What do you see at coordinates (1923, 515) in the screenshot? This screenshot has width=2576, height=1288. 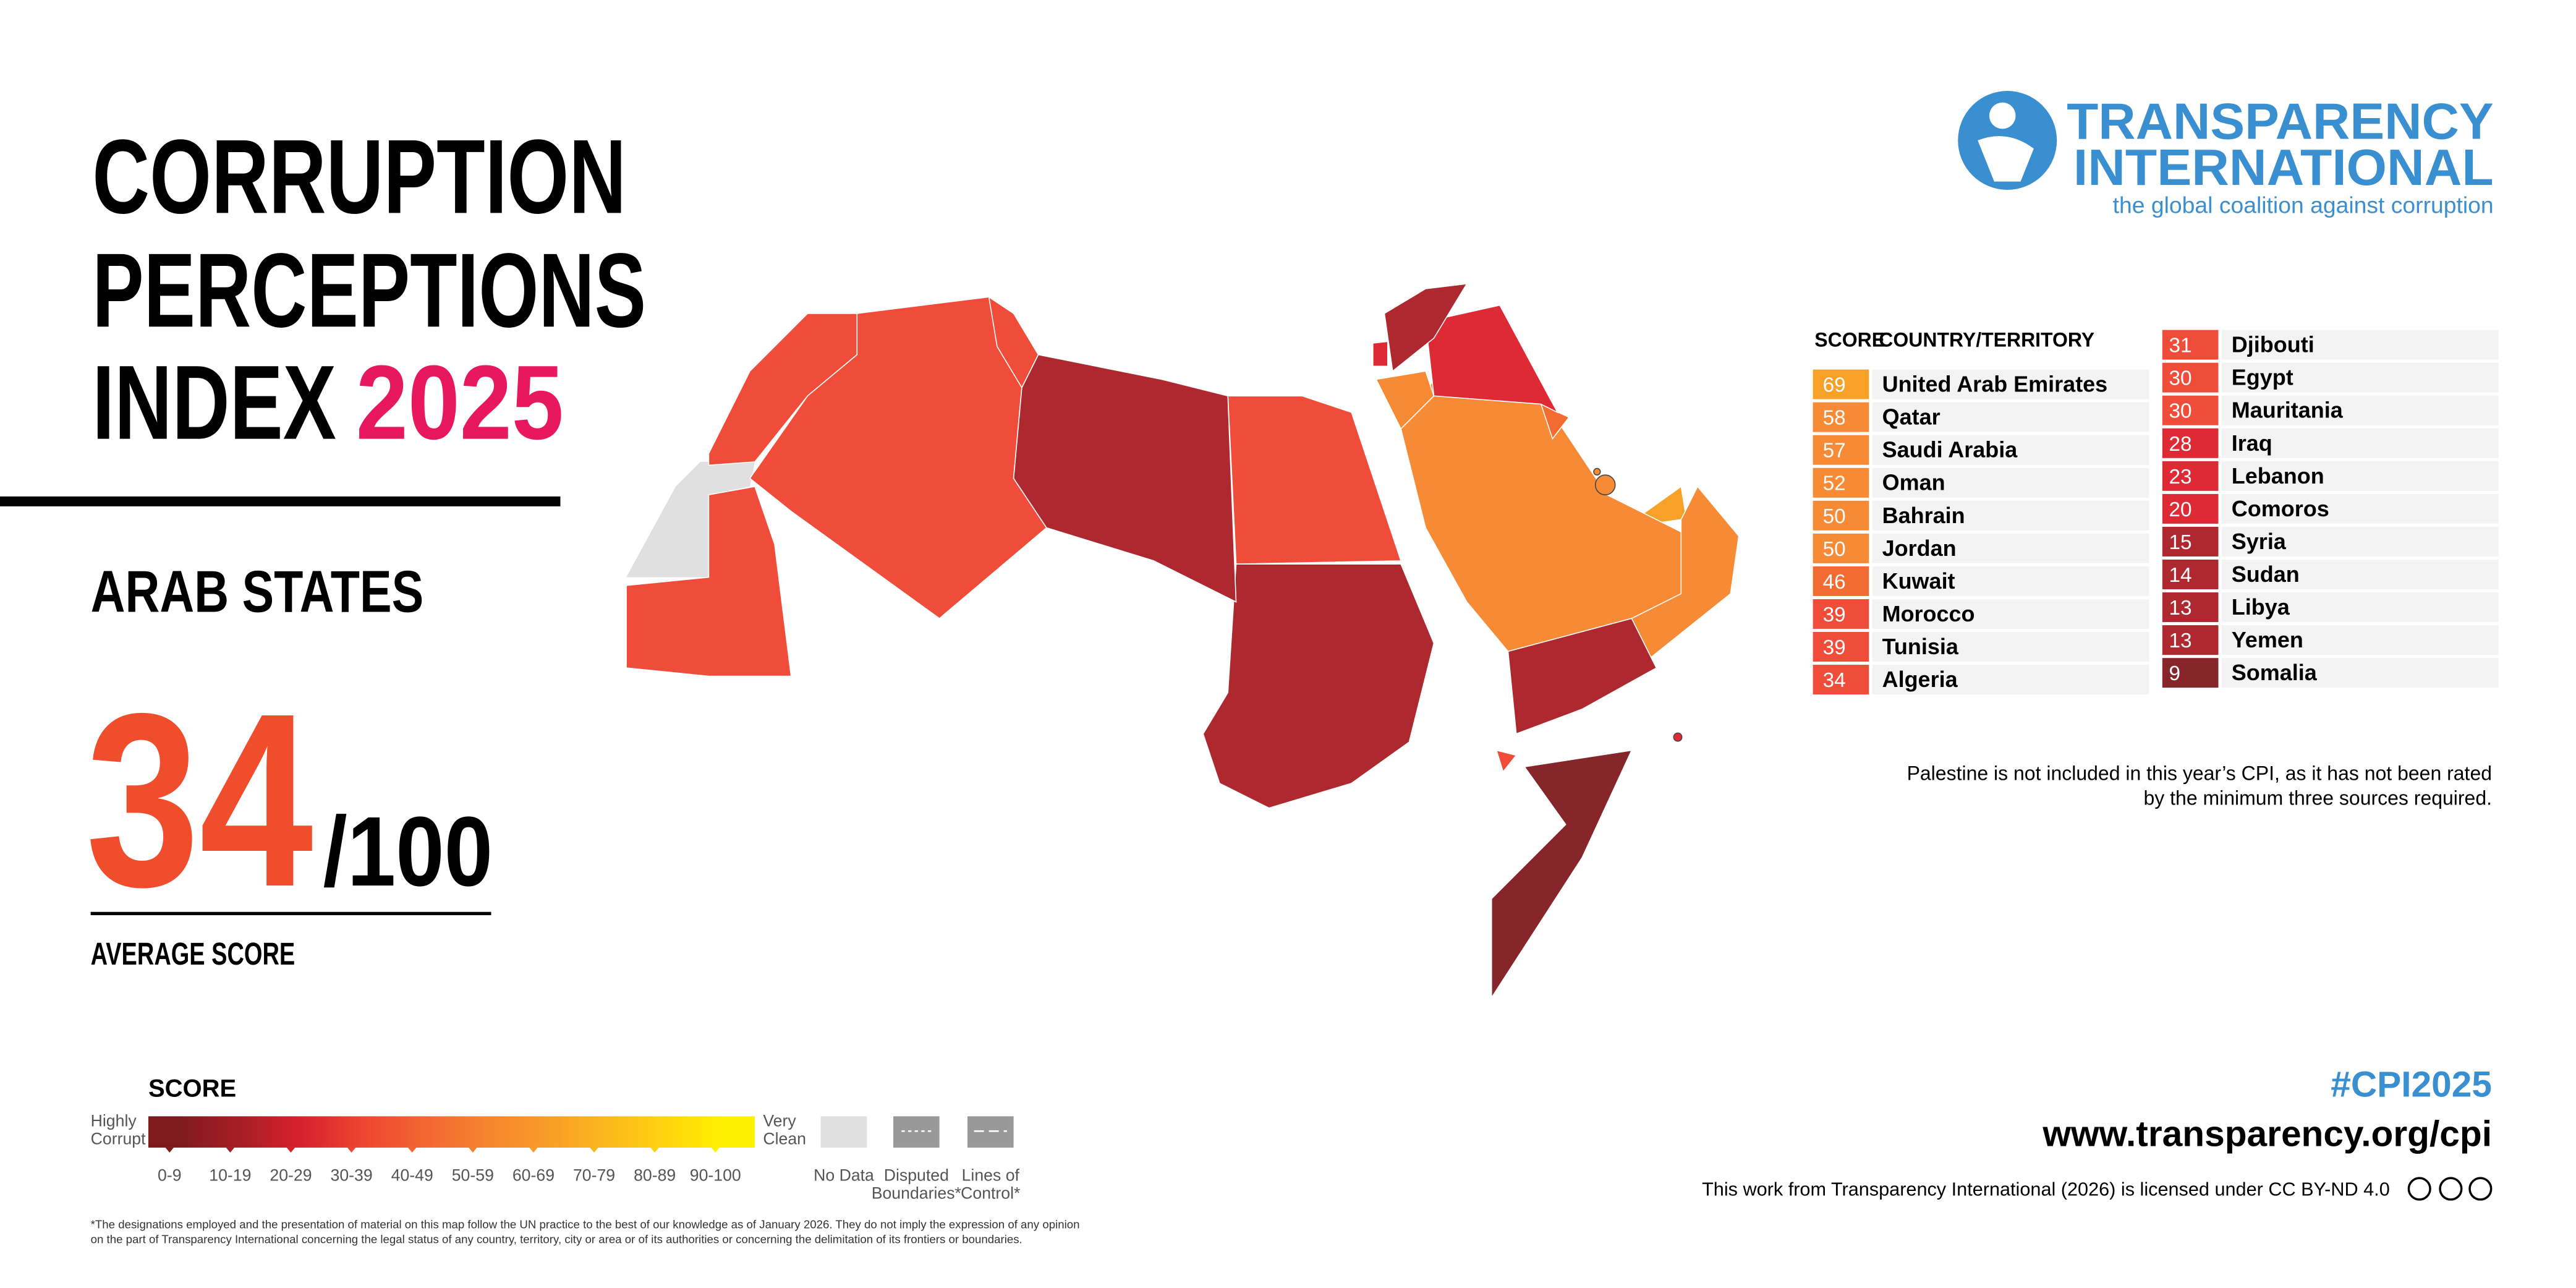 I see `country: Bahrain` at bounding box center [1923, 515].